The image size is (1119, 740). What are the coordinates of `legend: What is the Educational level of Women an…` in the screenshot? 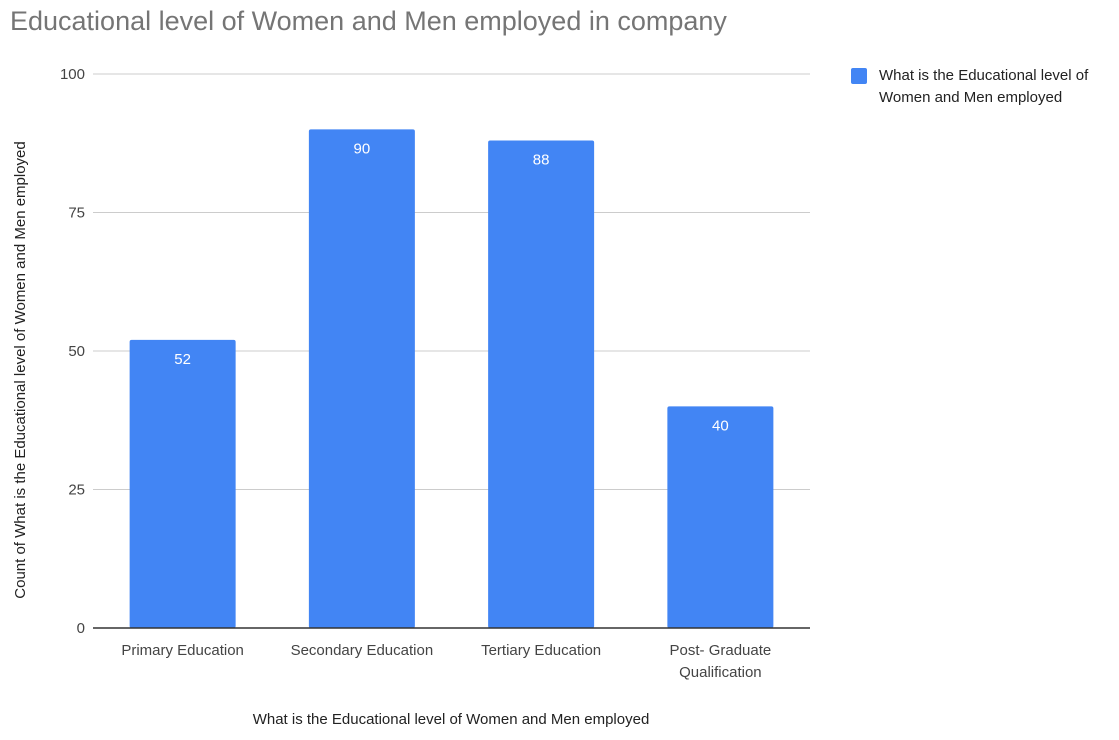 It's located at (970, 86).